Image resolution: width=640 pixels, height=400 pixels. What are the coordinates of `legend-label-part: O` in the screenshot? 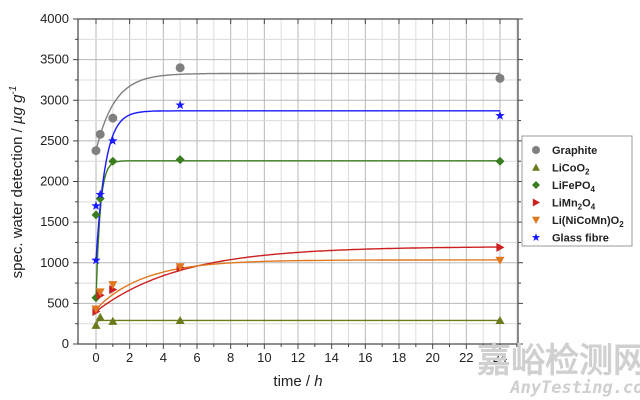 It's located at (586, 204).